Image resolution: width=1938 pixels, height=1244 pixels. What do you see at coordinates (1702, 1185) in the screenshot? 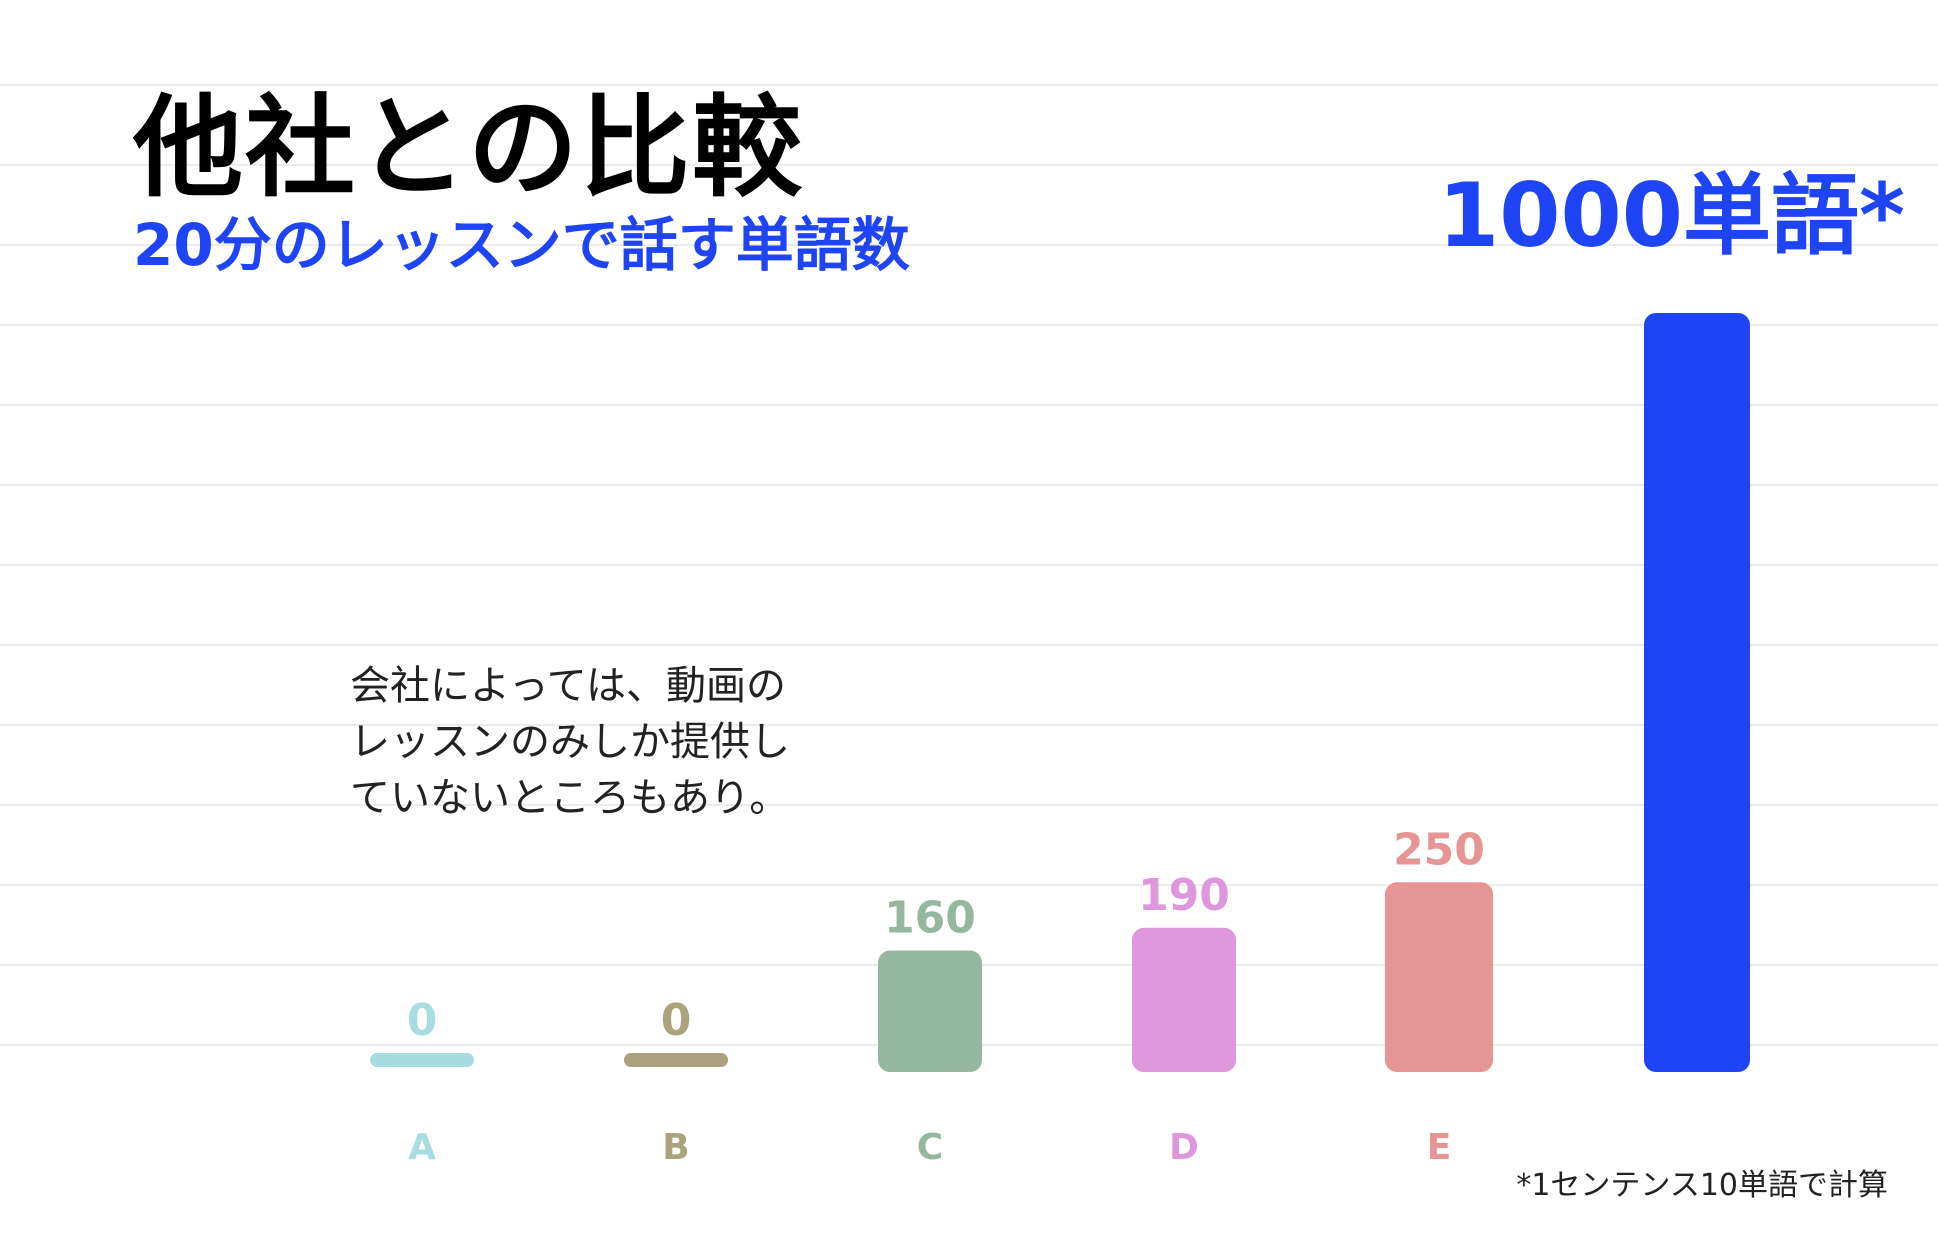
I see `footnote: *1センテンス10単語で計算` at bounding box center [1702, 1185].